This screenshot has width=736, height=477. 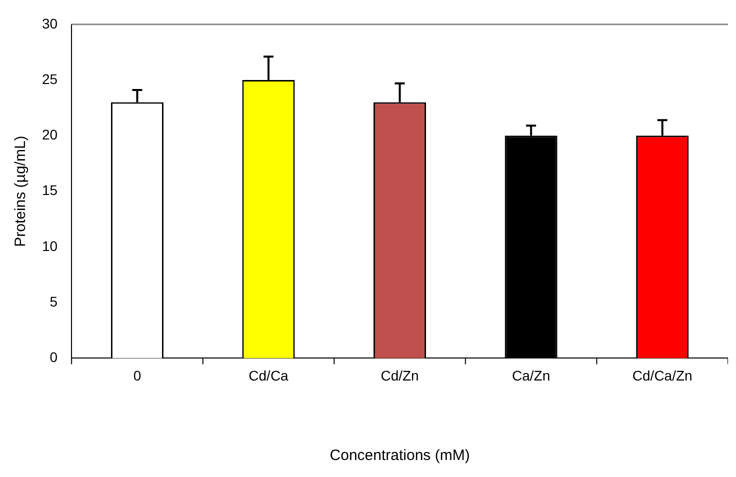 What do you see at coordinates (50, 23) in the screenshot?
I see `y-tick-label: 30` at bounding box center [50, 23].